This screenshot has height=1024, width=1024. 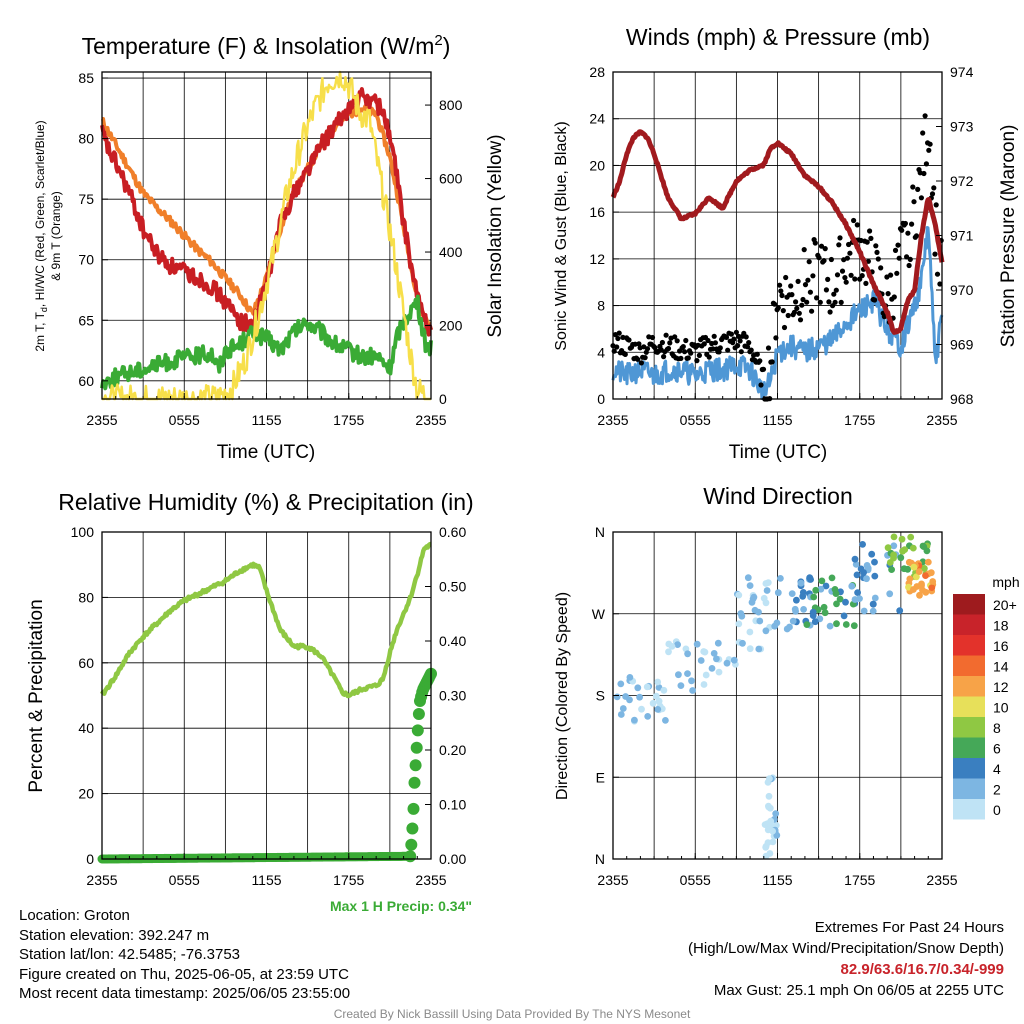 I want to click on temperature-xlabel: Time (UTC), so click(x=266, y=452).